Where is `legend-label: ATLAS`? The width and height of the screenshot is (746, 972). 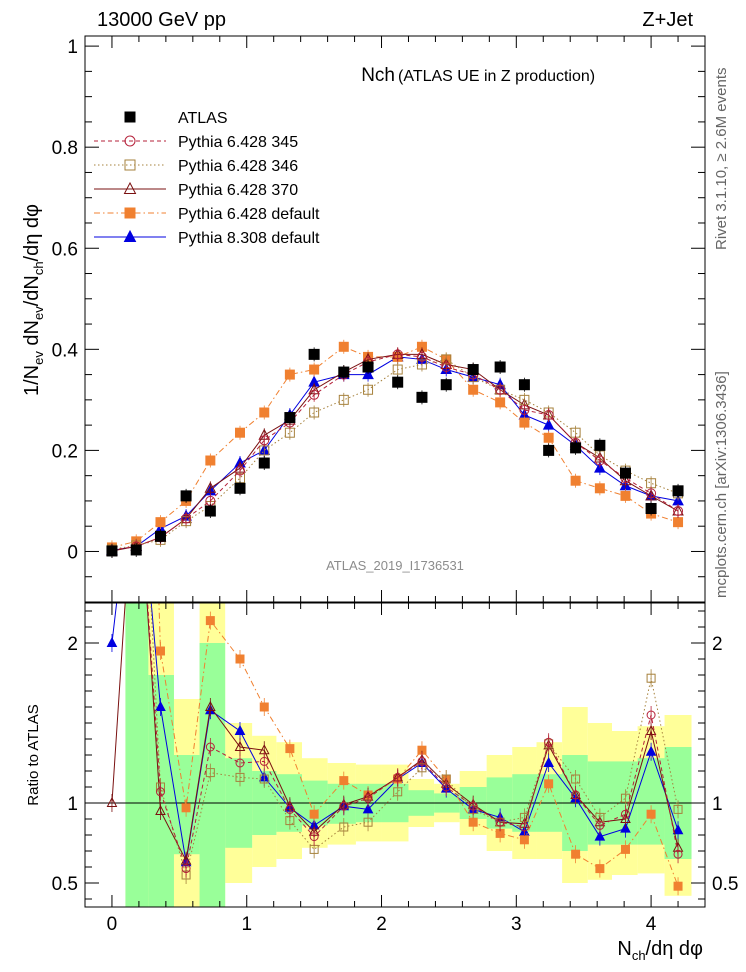
legend-label: ATLAS is located at coordinates (203, 118).